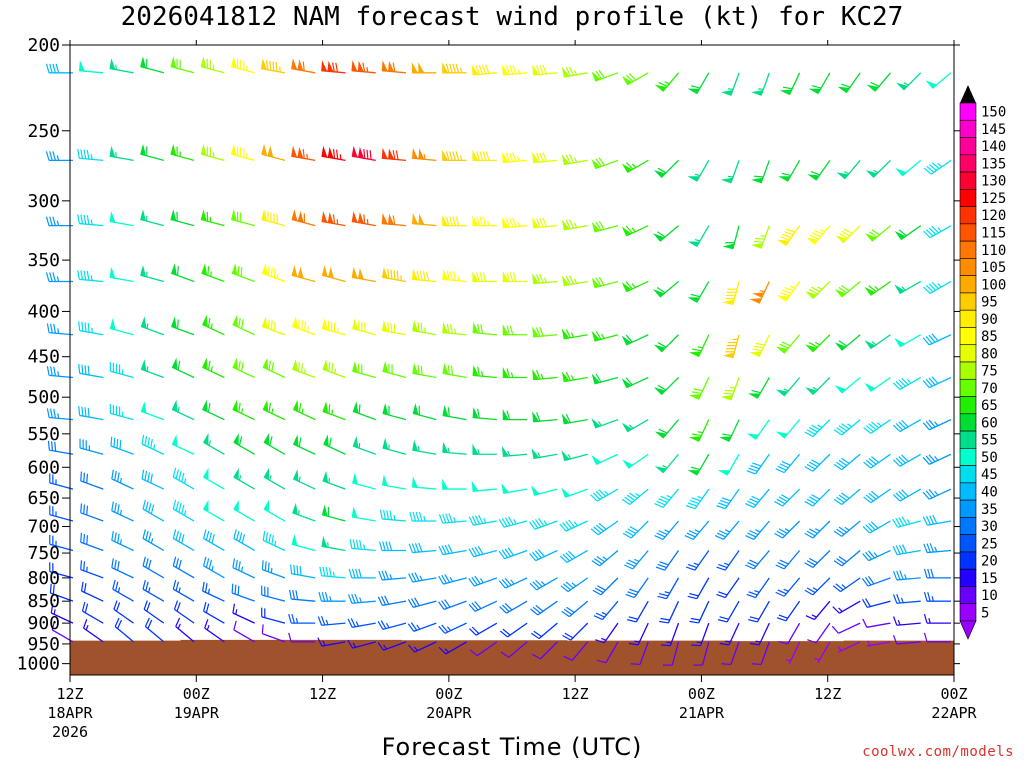 The width and height of the screenshot is (1024, 768). I want to click on colorbar-label: 110, so click(993, 251).